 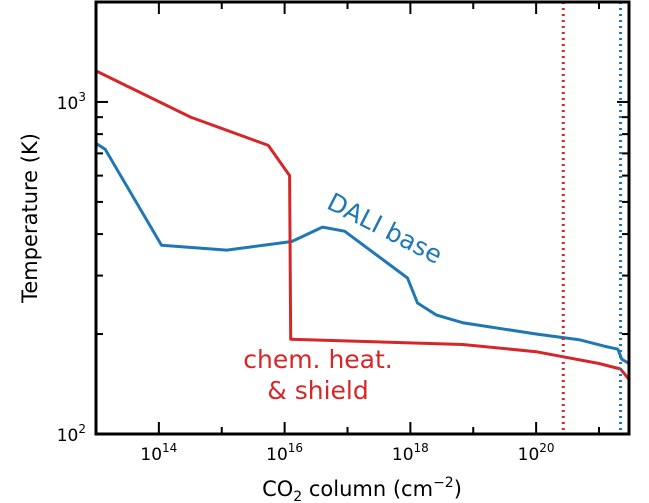 What do you see at coordinates (592, 218) in the screenshot?
I see `vertical-lines-layer` at bounding box center [592, 218].